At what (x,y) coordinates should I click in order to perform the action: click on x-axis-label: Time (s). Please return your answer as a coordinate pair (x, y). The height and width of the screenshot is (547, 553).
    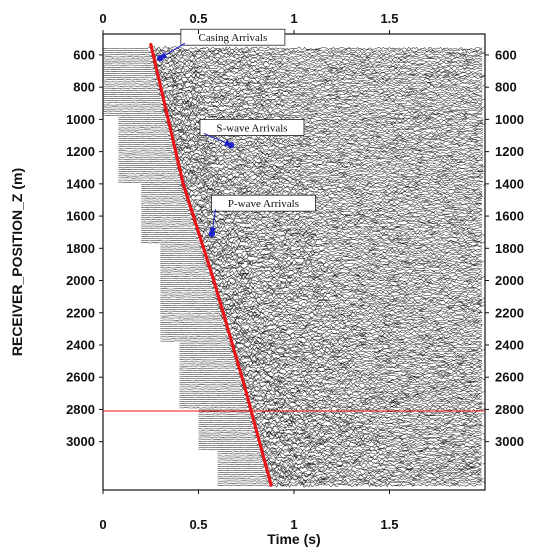
    Looking at the image, I should click on (293, 539).